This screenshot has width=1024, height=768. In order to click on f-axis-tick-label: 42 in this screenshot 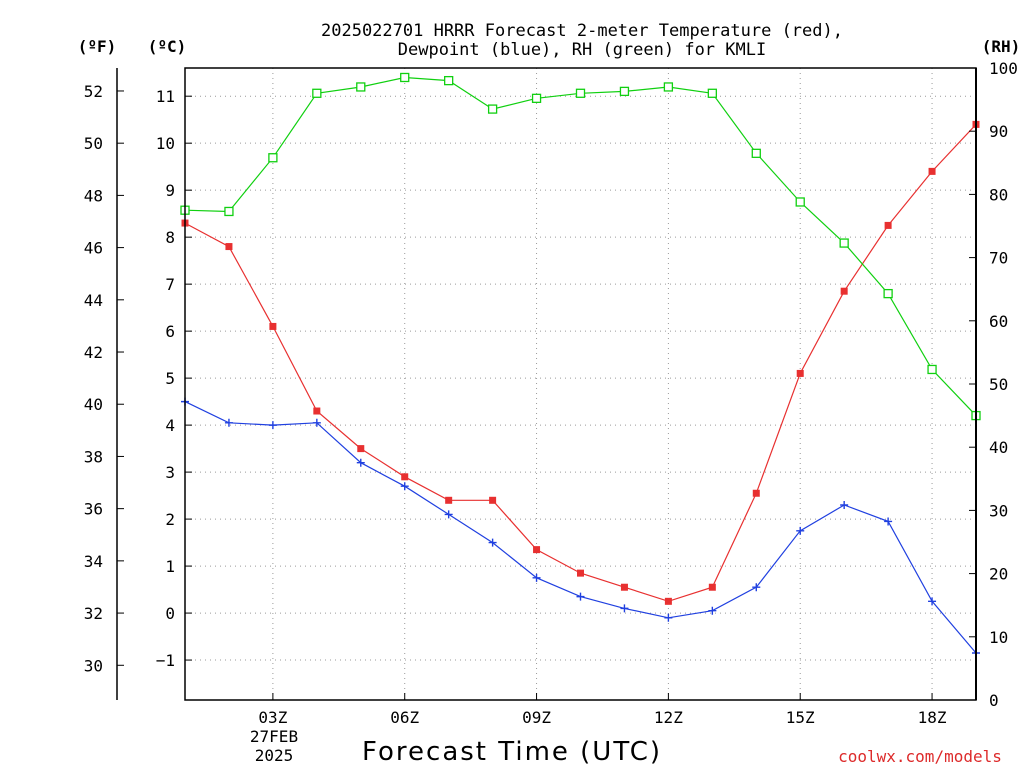, I will do `click(93, 352)`.